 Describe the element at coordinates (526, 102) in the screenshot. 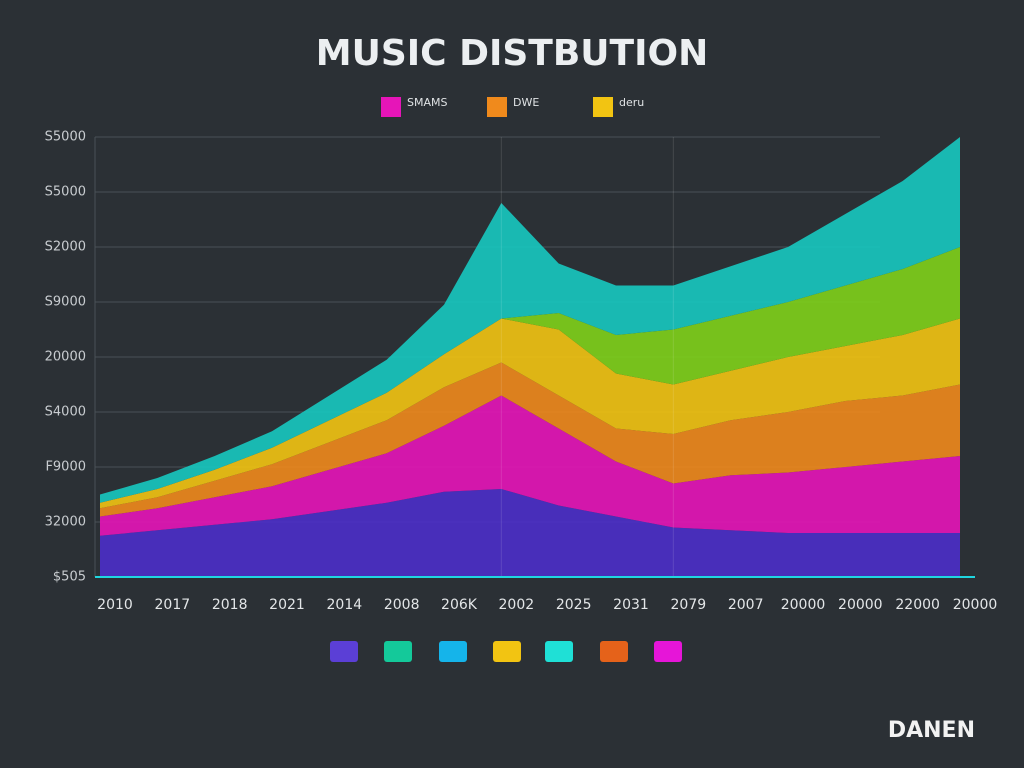

I see `legend-label: DWE` at that location.